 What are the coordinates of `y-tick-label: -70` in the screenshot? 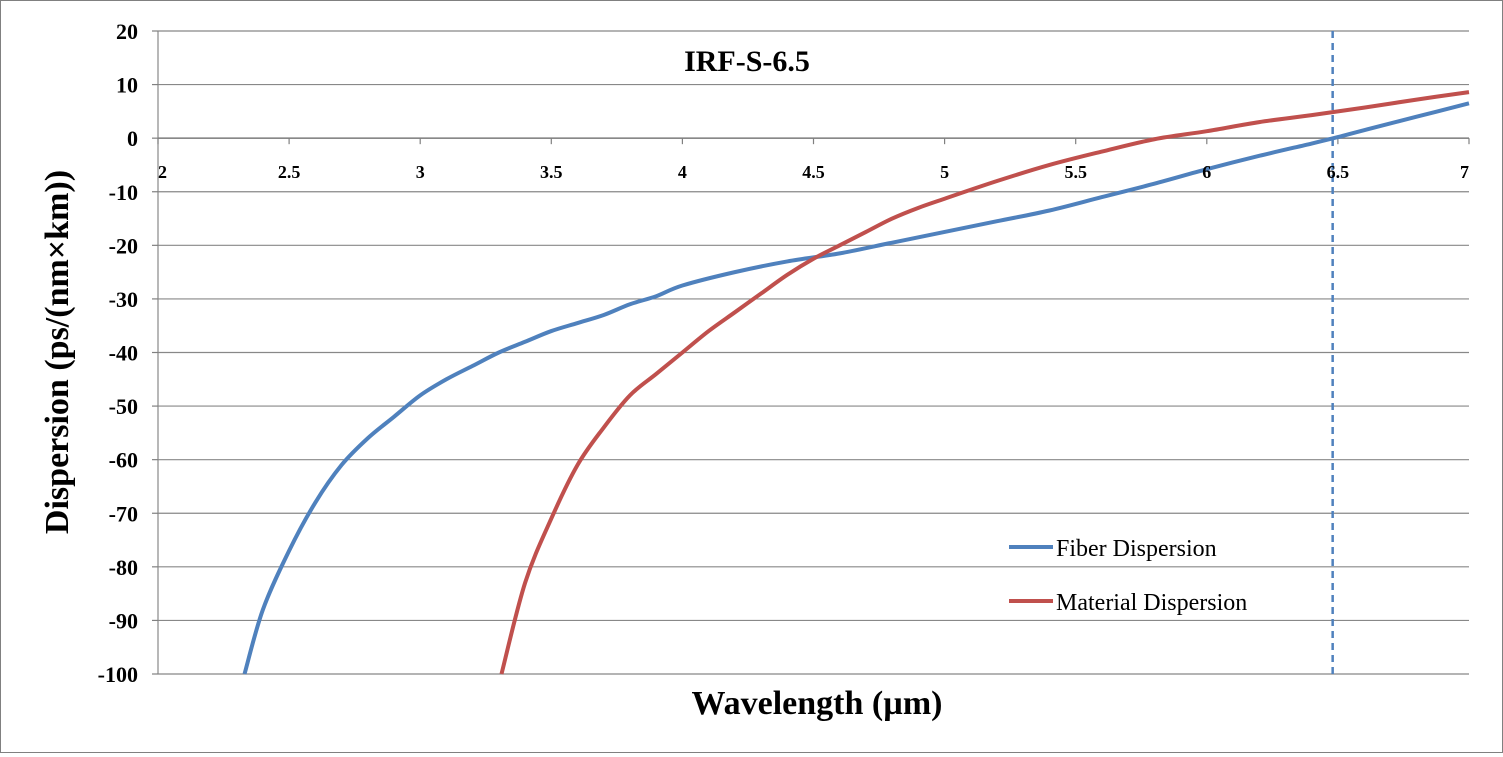 It's located at (123, 513).